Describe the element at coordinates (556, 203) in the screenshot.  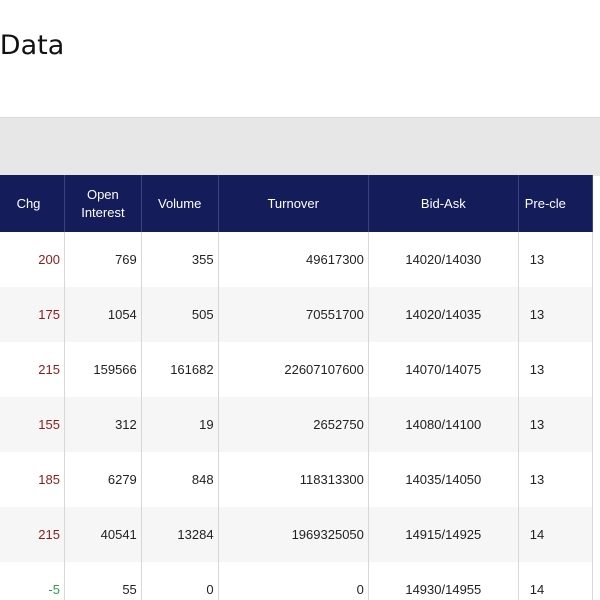
I see `column-header-pre-close: Pre-cle` at that location.